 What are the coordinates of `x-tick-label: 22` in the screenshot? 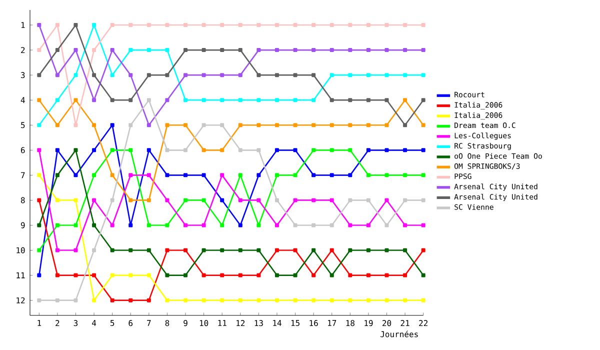 It's located at (423, 323).